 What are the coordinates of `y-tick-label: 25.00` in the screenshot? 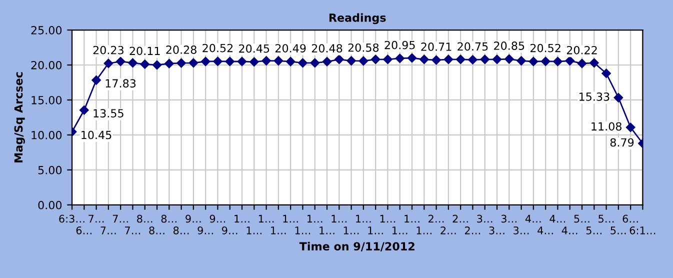 It's located at (46, 30).